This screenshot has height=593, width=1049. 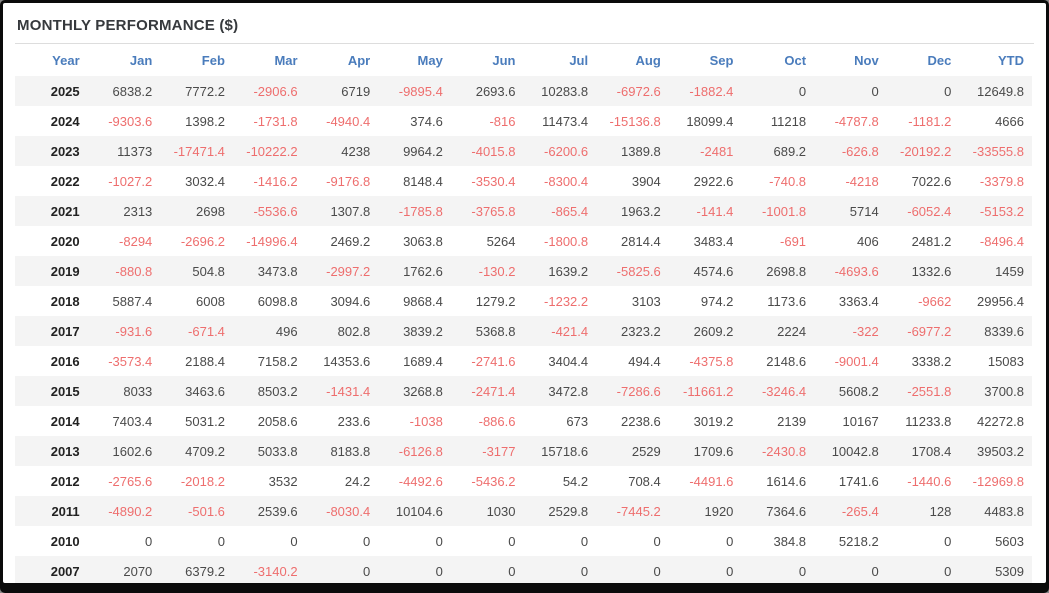 I want to click on value-cell-jun: -3765.8, so click(x=493, y=211).